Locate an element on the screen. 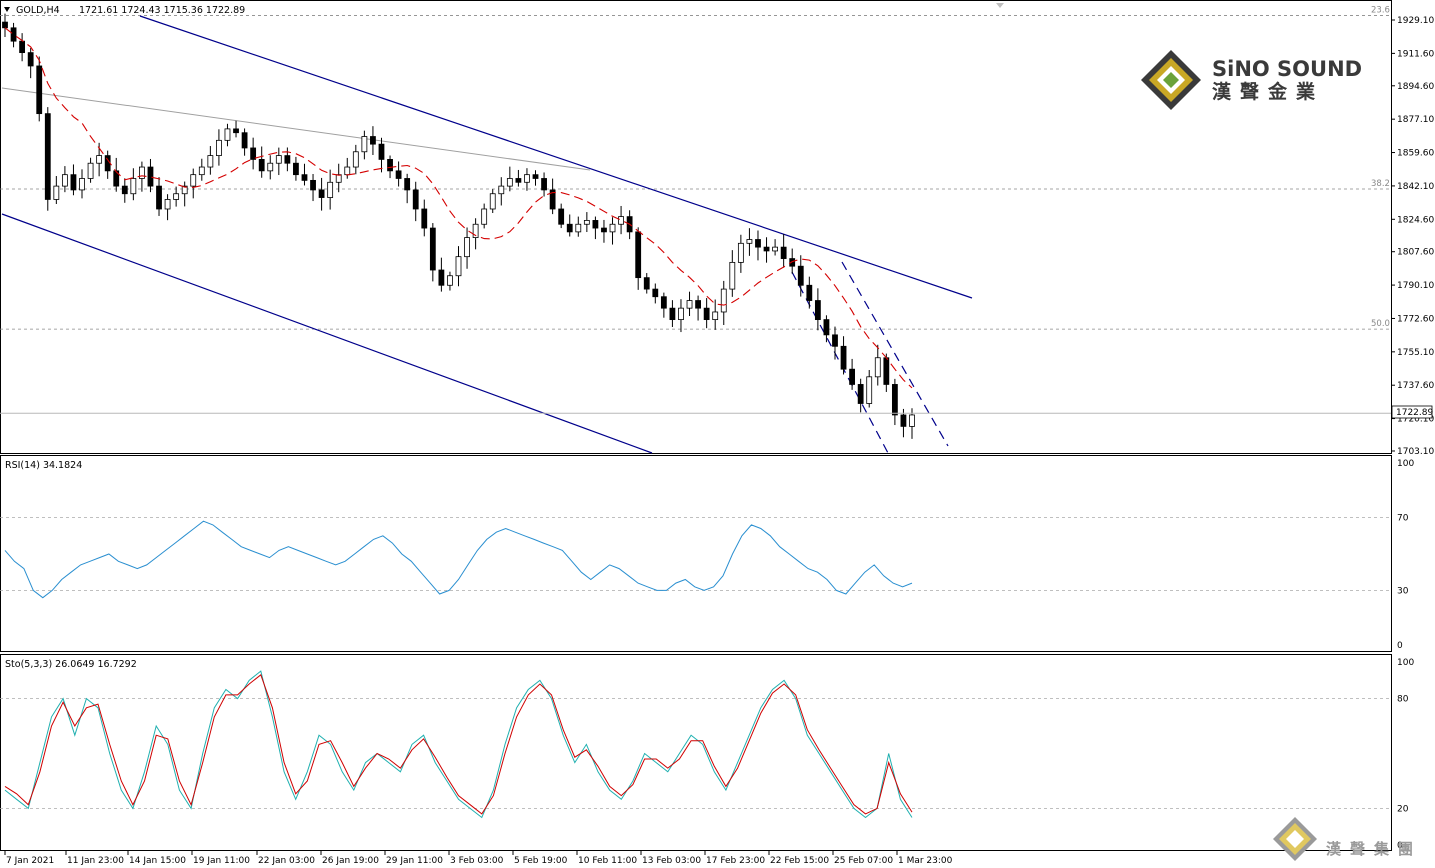  sto-main-line is located at coordinates (458, 744).